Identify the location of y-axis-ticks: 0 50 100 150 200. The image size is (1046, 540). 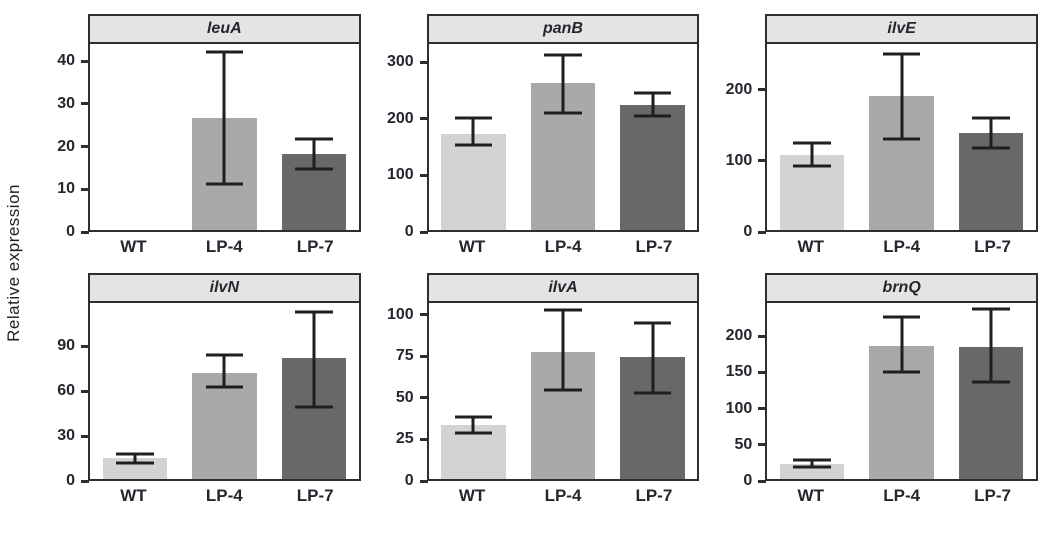
(738, 396).